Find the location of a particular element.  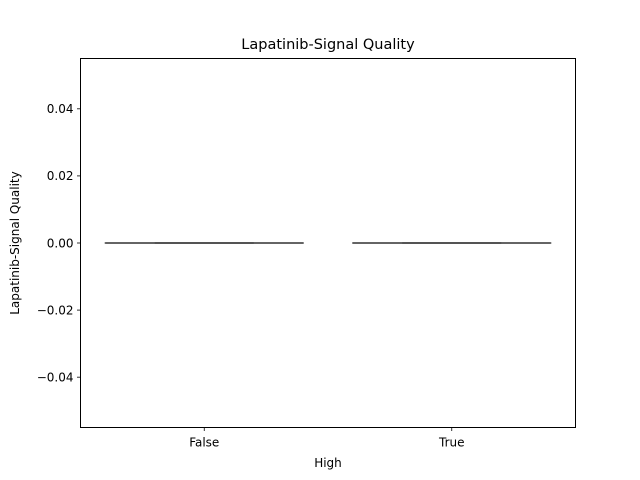

y-tick-label: 0.04 is located at coordinates (60, 109).